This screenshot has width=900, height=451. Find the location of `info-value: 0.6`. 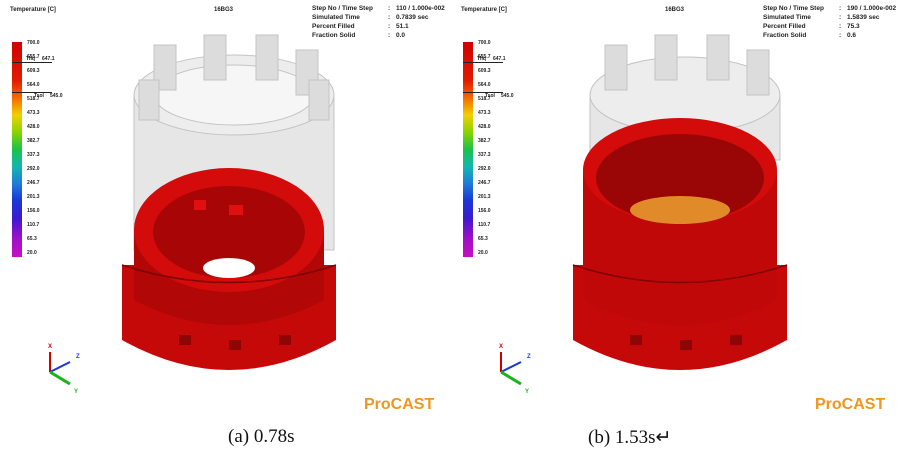

info-value: 0.6 is located at coordinates (852, 35).